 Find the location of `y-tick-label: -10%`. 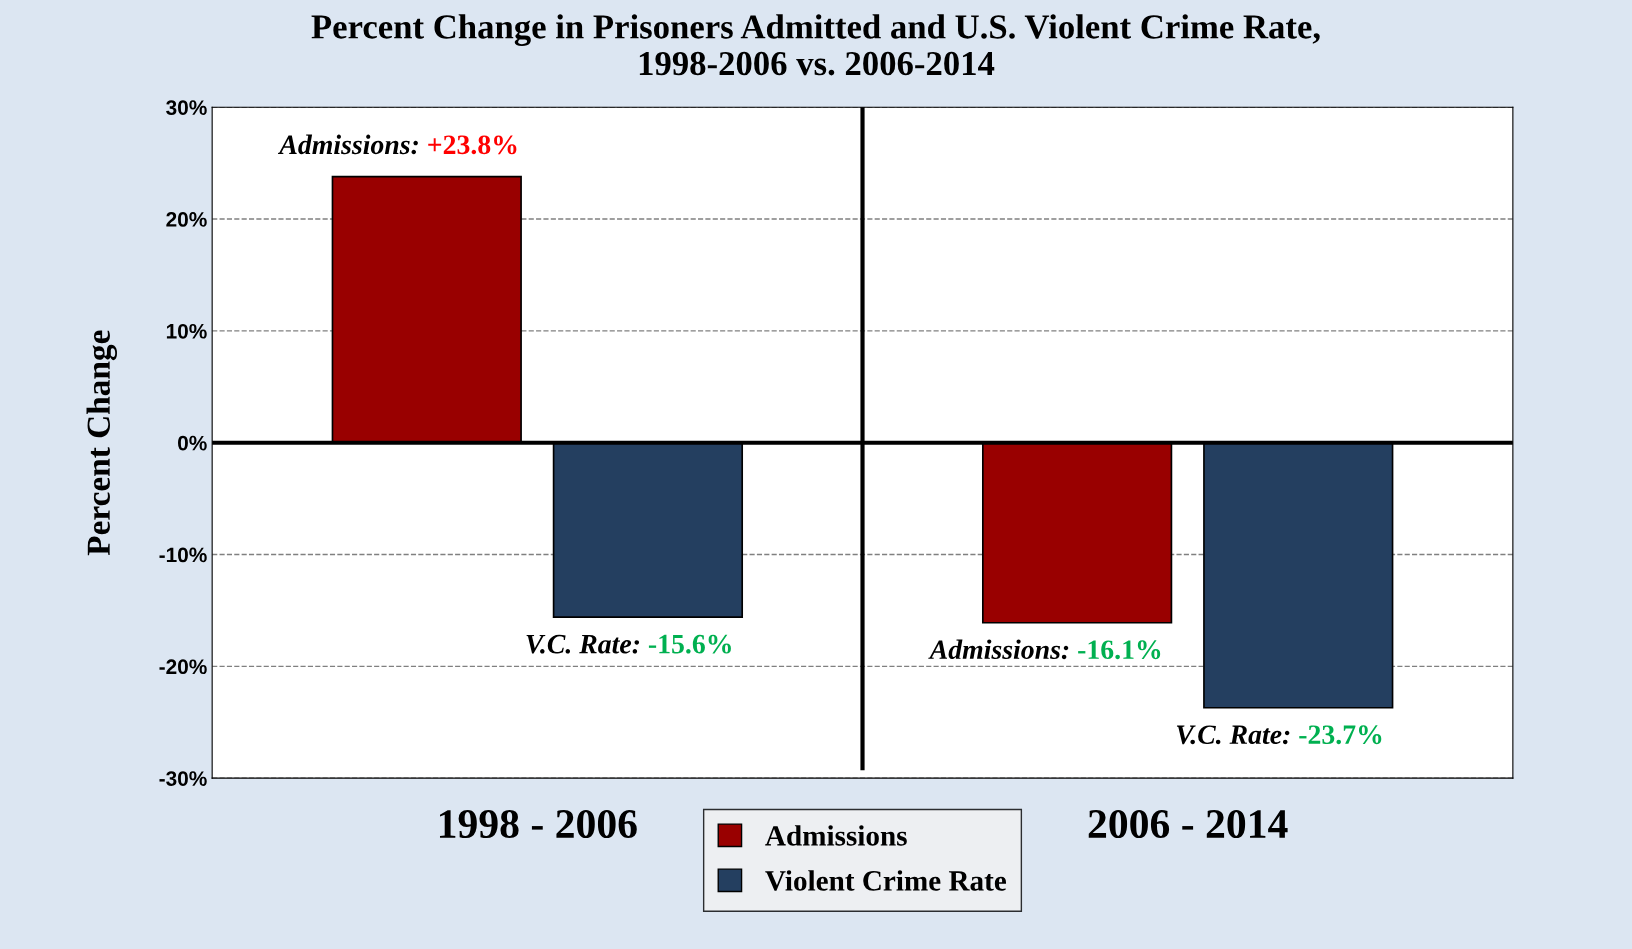

y-tick-label: -10% is located at coordinates (183, 555).